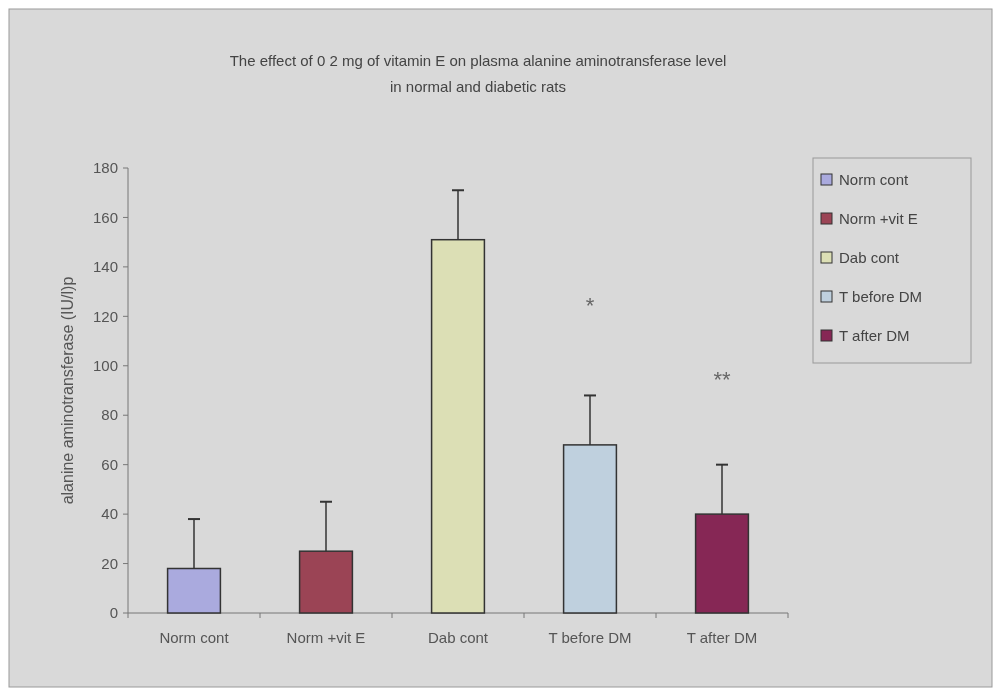 Image resolution: width=1003 pixels, height=698 pixels. Describe the element at coordinates (67, 390) in the screenshot. I see `y-axis-title: alanine aminotransferase (IU/l)p` at that location.